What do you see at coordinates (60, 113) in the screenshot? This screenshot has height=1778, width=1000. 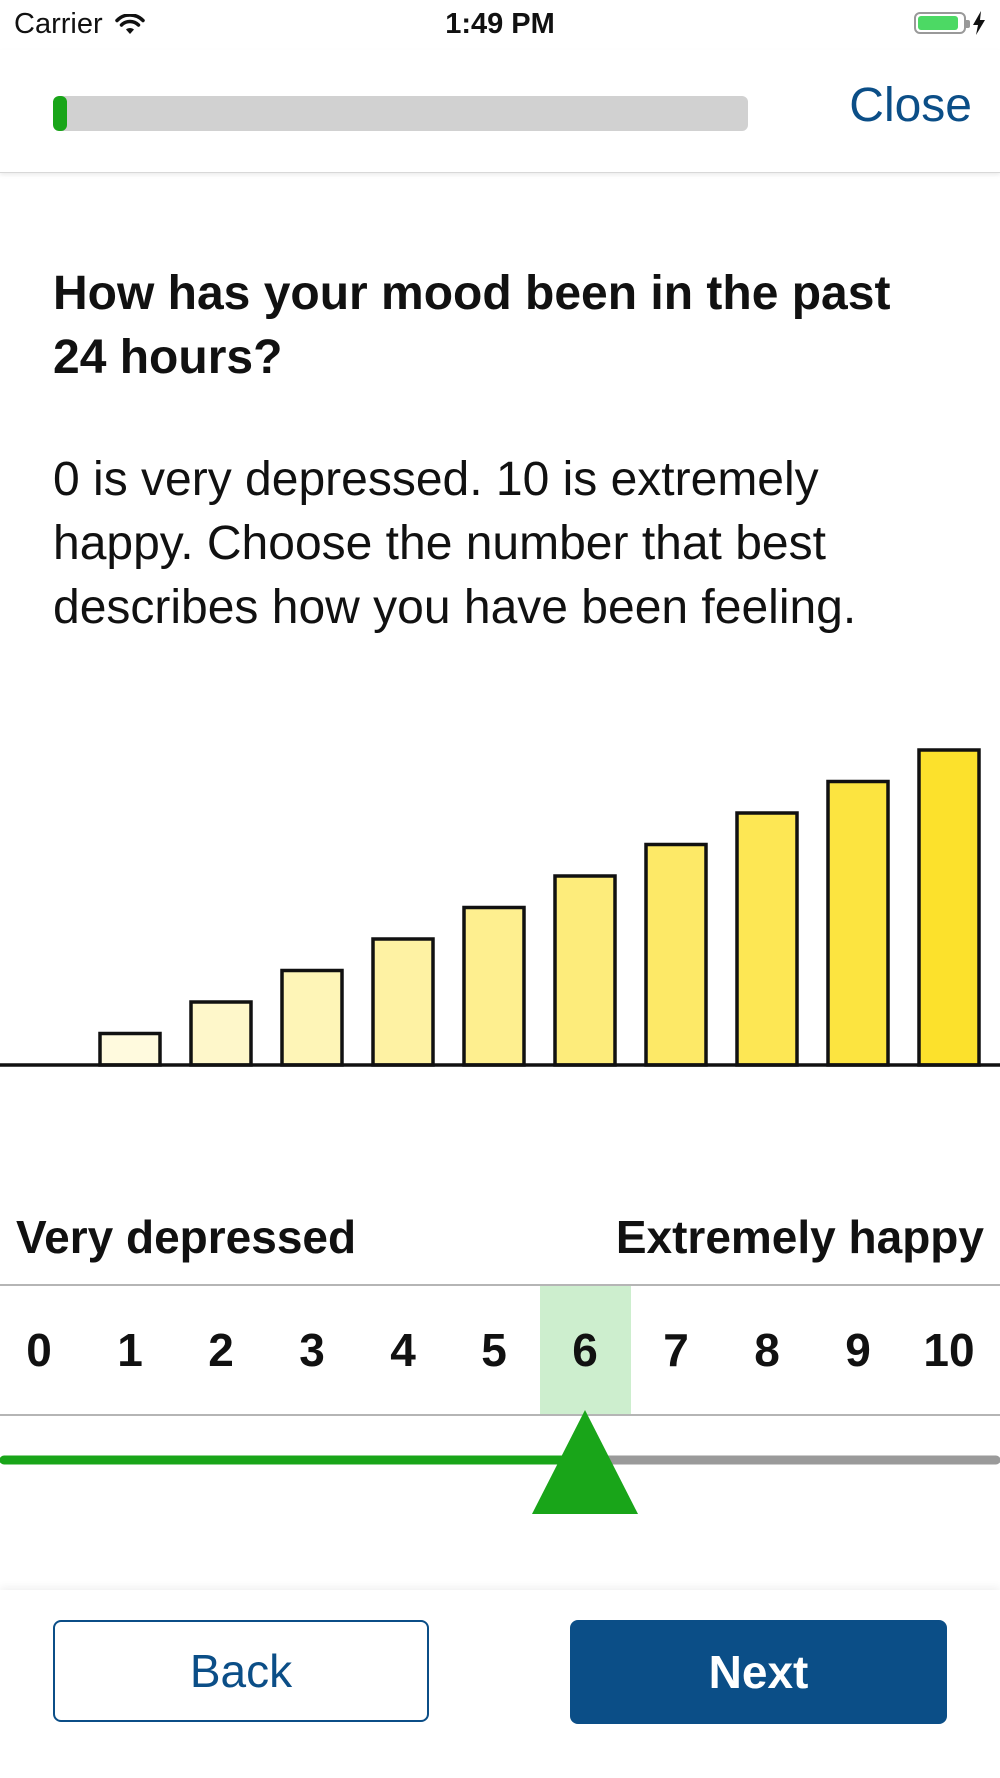 I see `survey-progress-fill` at bounding box center [60, 113].